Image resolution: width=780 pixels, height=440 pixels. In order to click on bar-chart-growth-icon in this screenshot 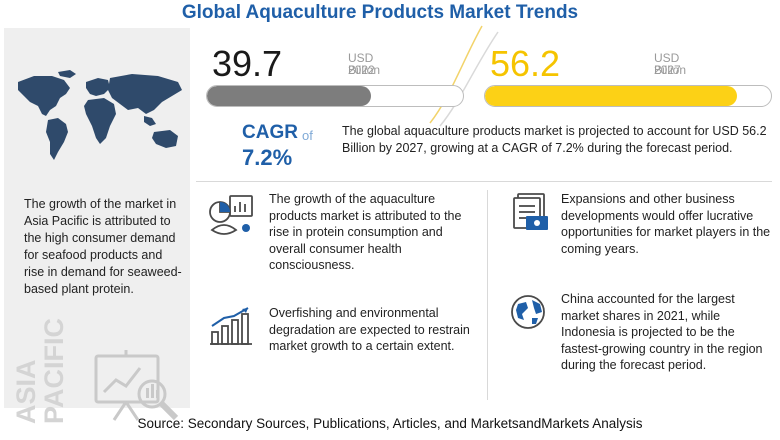, I will do `click(231, 326)`.